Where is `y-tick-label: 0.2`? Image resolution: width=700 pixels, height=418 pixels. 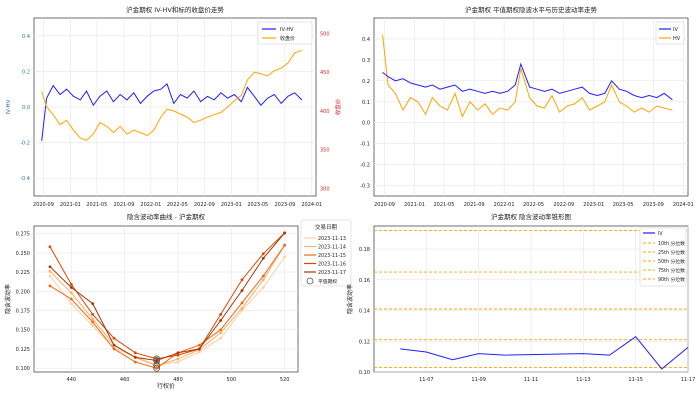
y-tick-label: 0.2 is located at coordinates (366, 82).